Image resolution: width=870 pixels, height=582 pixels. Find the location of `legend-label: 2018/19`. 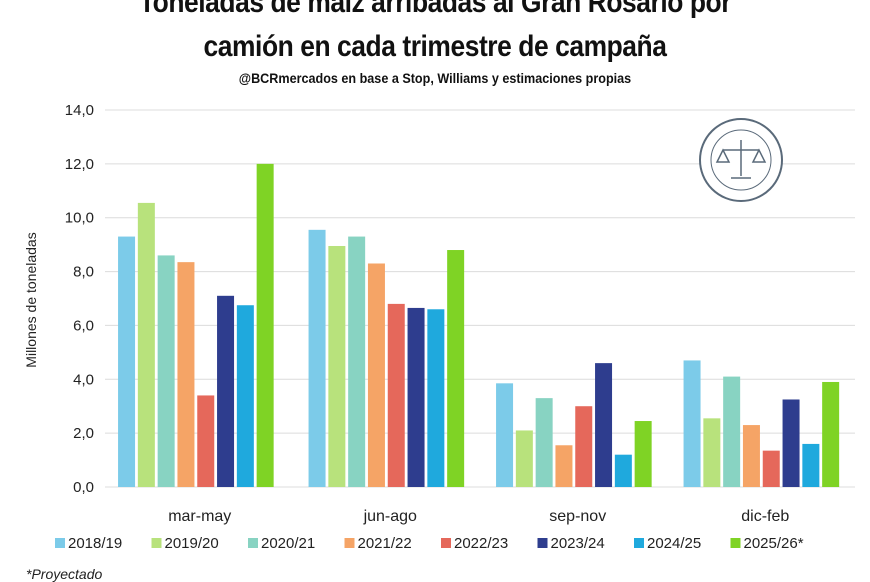

legend-label: 2018/19 is located at coordinates (95, 543).